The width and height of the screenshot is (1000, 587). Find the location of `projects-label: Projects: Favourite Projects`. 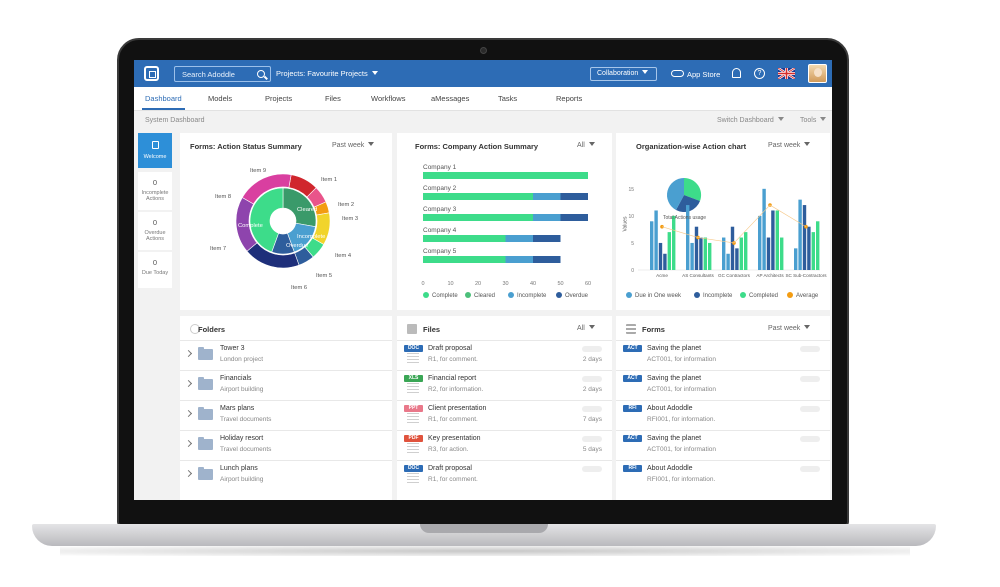

projects-label: Projects: Favourite Projects is located at coordinates (322, 73).